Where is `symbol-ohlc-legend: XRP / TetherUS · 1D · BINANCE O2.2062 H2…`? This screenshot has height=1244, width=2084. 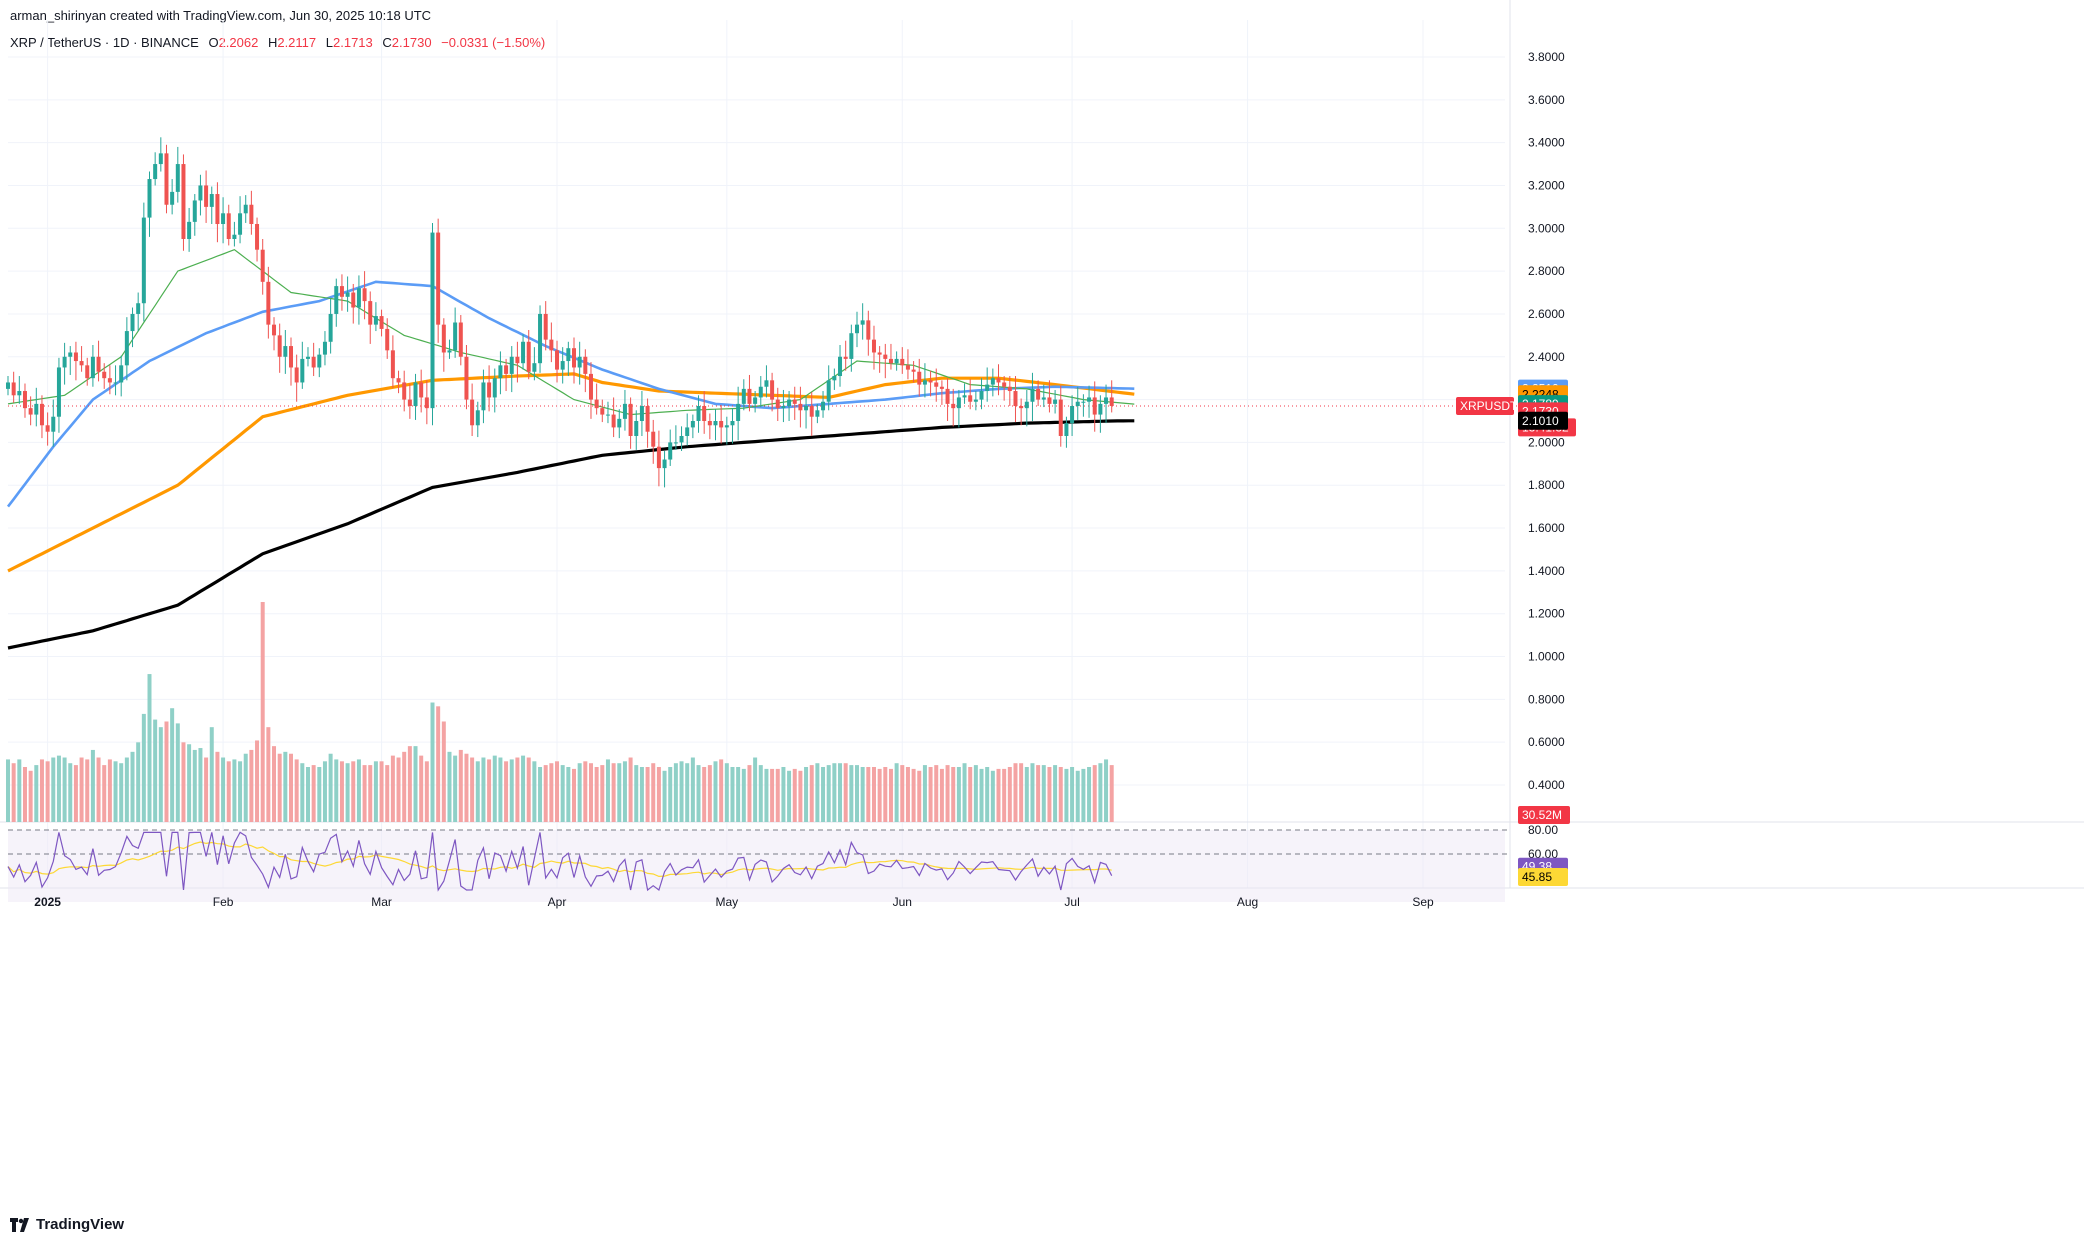
symbol-ohlc-legend: XRP / TetherUS · 1D · BINANCE O2.2062 H2… is located at coordinates (280, 42).